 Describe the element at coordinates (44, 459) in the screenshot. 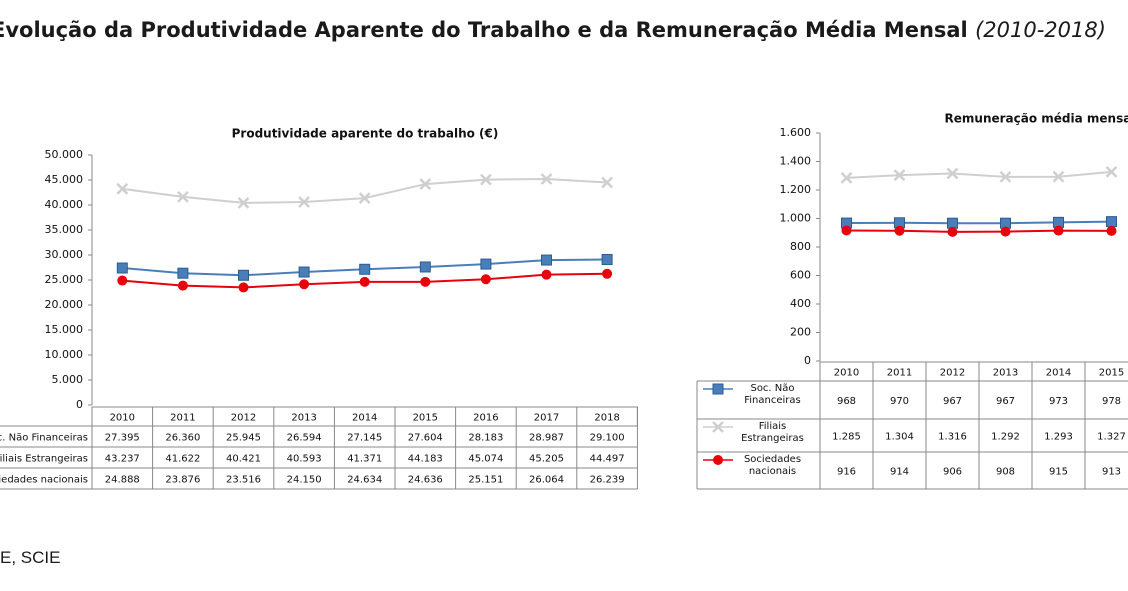

I see `legend-label: Filiais Estrangeiras` at that location.